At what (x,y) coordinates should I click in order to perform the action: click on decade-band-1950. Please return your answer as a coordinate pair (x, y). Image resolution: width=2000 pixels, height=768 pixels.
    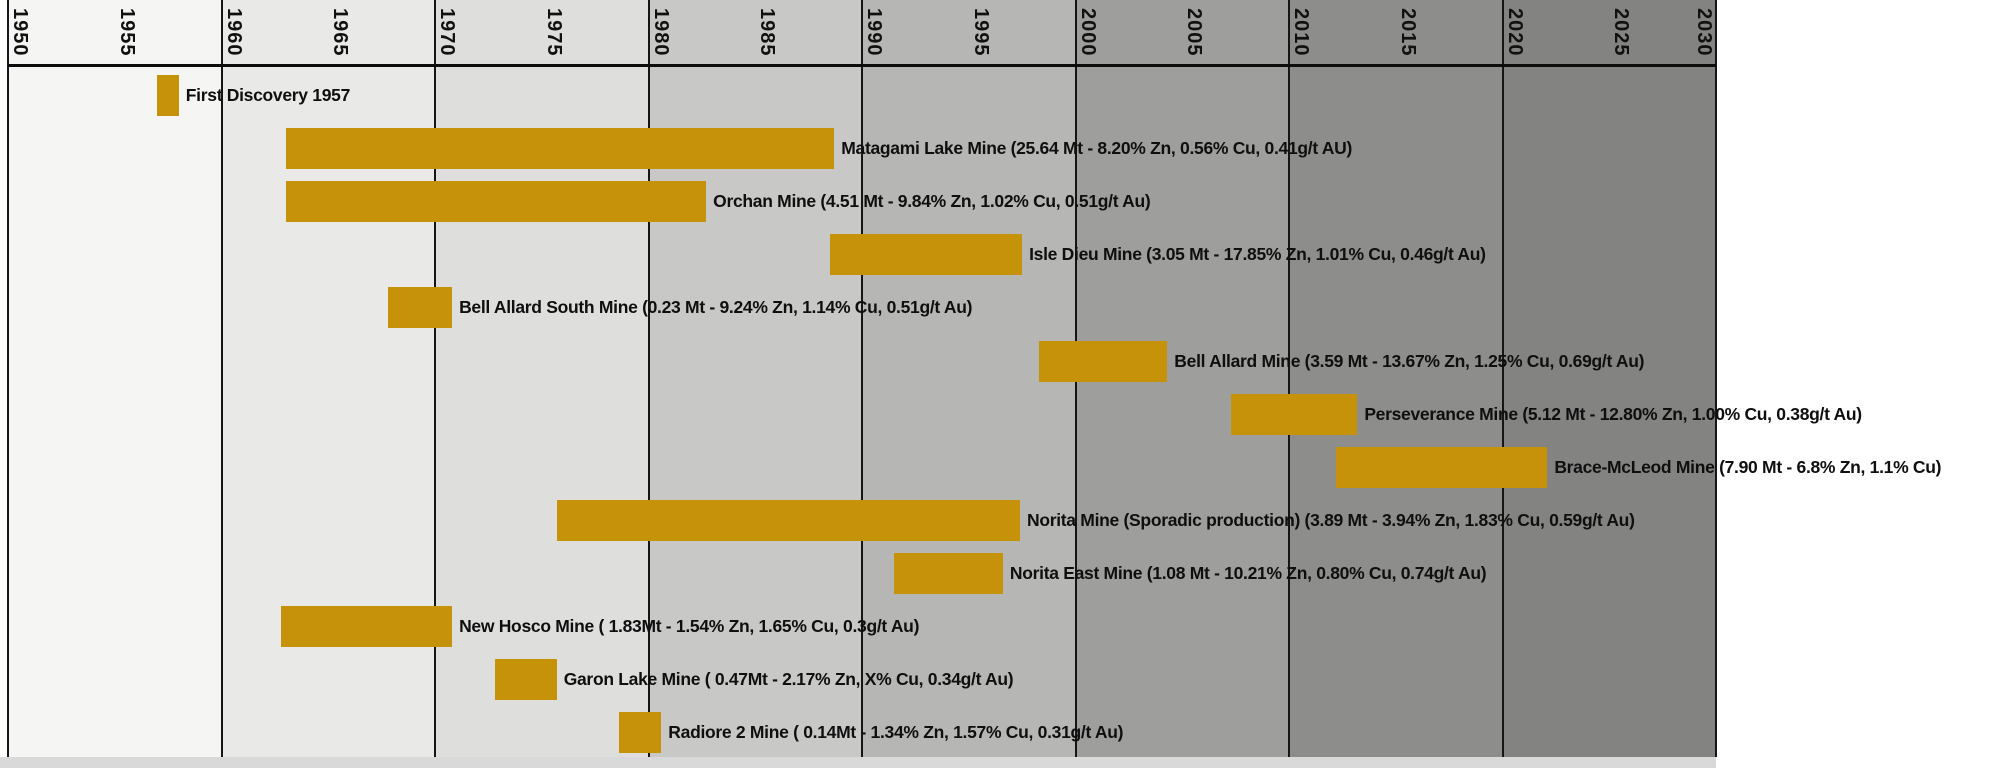
    Looking at the image, I should click on (115, 378).